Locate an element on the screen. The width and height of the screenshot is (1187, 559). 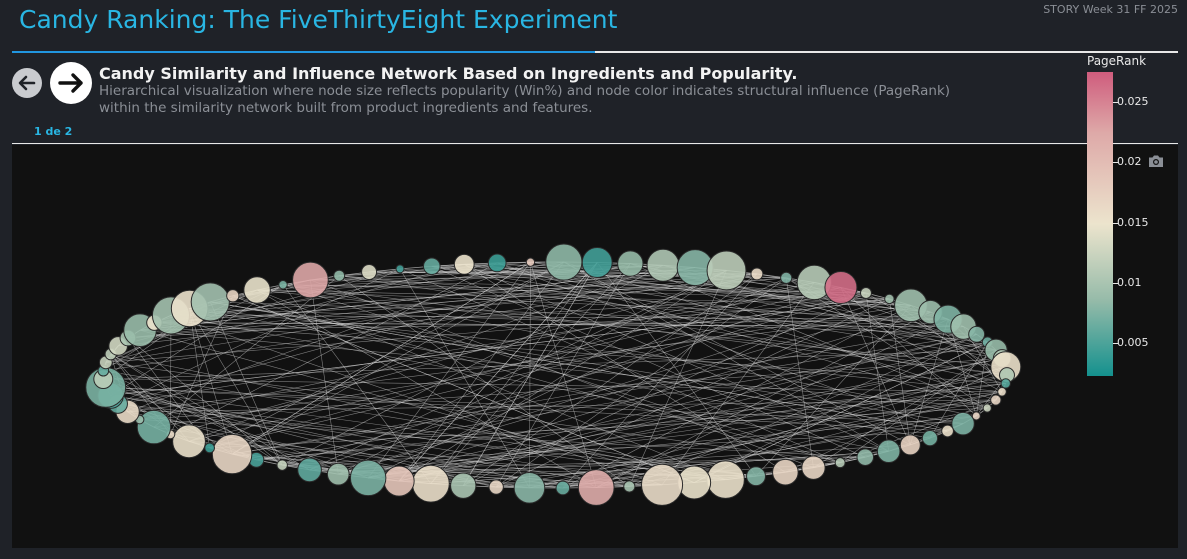
camera-icon is located at coordinates (1156, 161).